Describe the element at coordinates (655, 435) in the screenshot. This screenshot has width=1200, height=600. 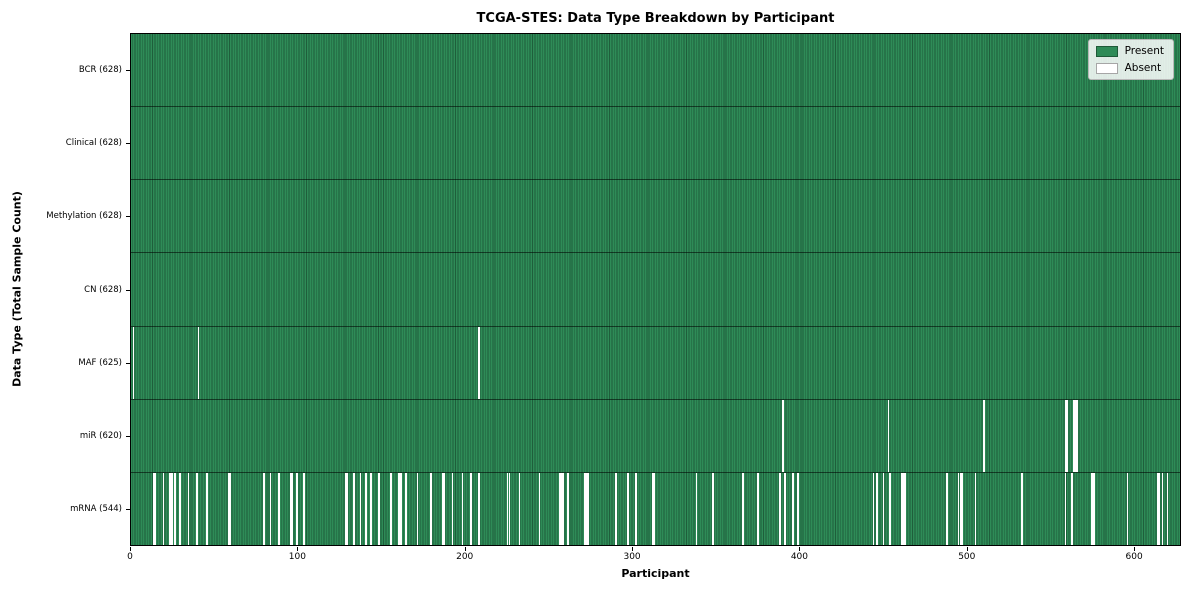
I see `row-mir` at that location.